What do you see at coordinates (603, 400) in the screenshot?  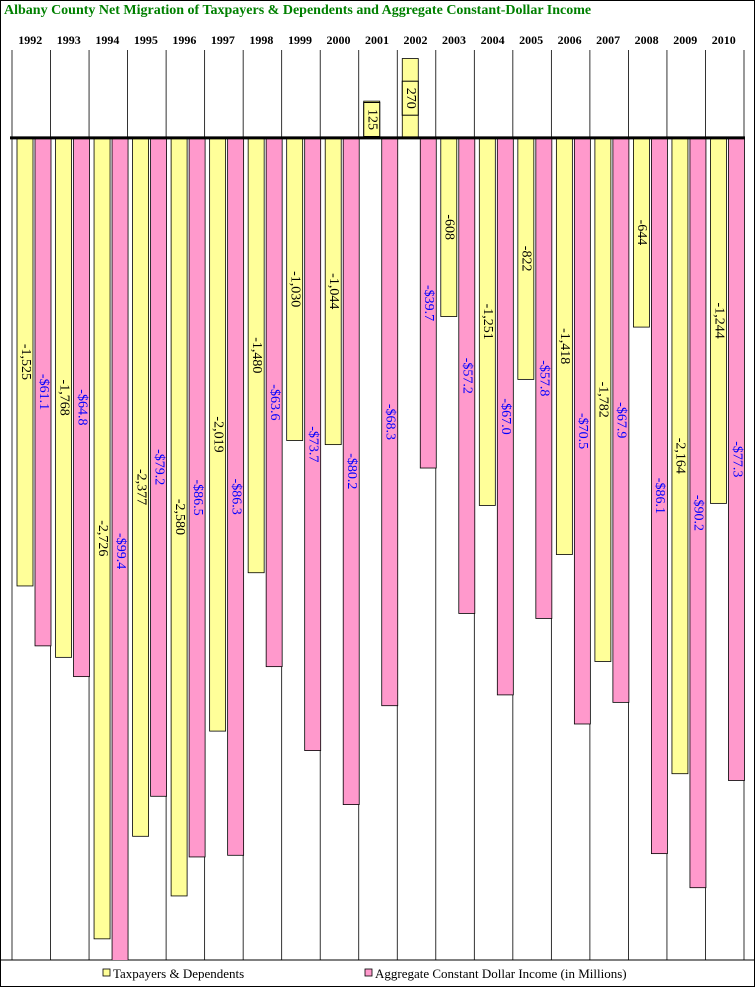 I see `data-label: -1,782` at bounding box center [603, 400].